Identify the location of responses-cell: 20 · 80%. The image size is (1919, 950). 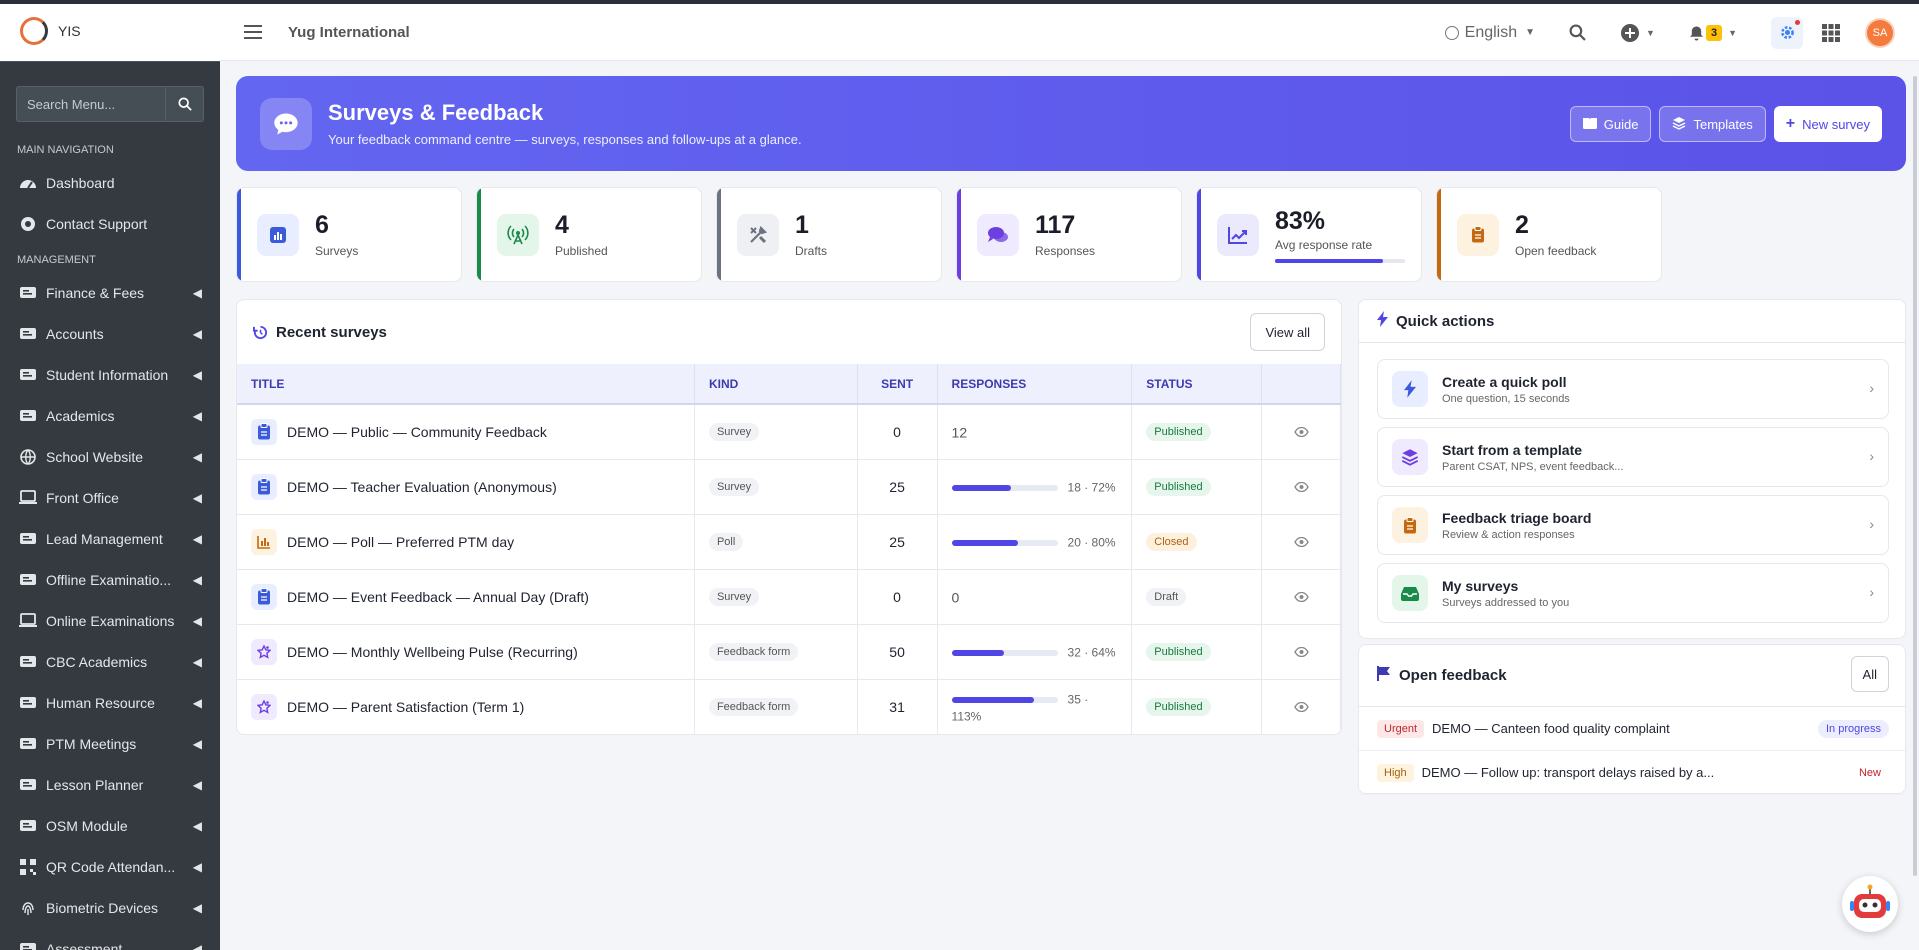
(1035, 542).